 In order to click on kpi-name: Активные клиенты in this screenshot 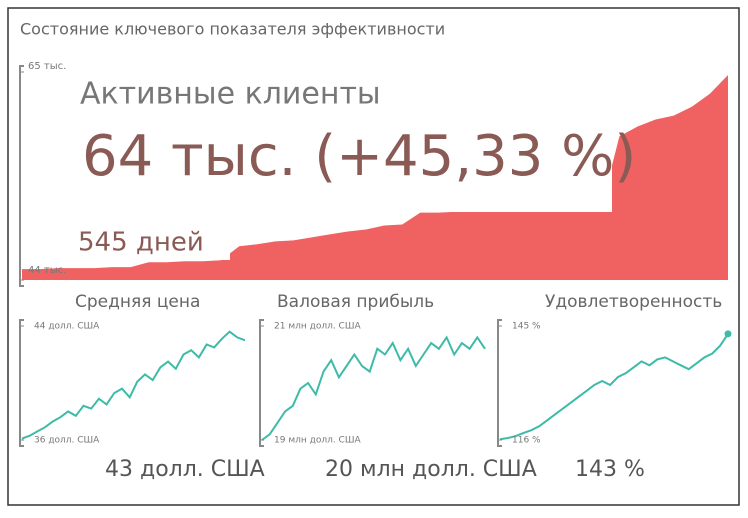, I will do `click(230, 94)`.